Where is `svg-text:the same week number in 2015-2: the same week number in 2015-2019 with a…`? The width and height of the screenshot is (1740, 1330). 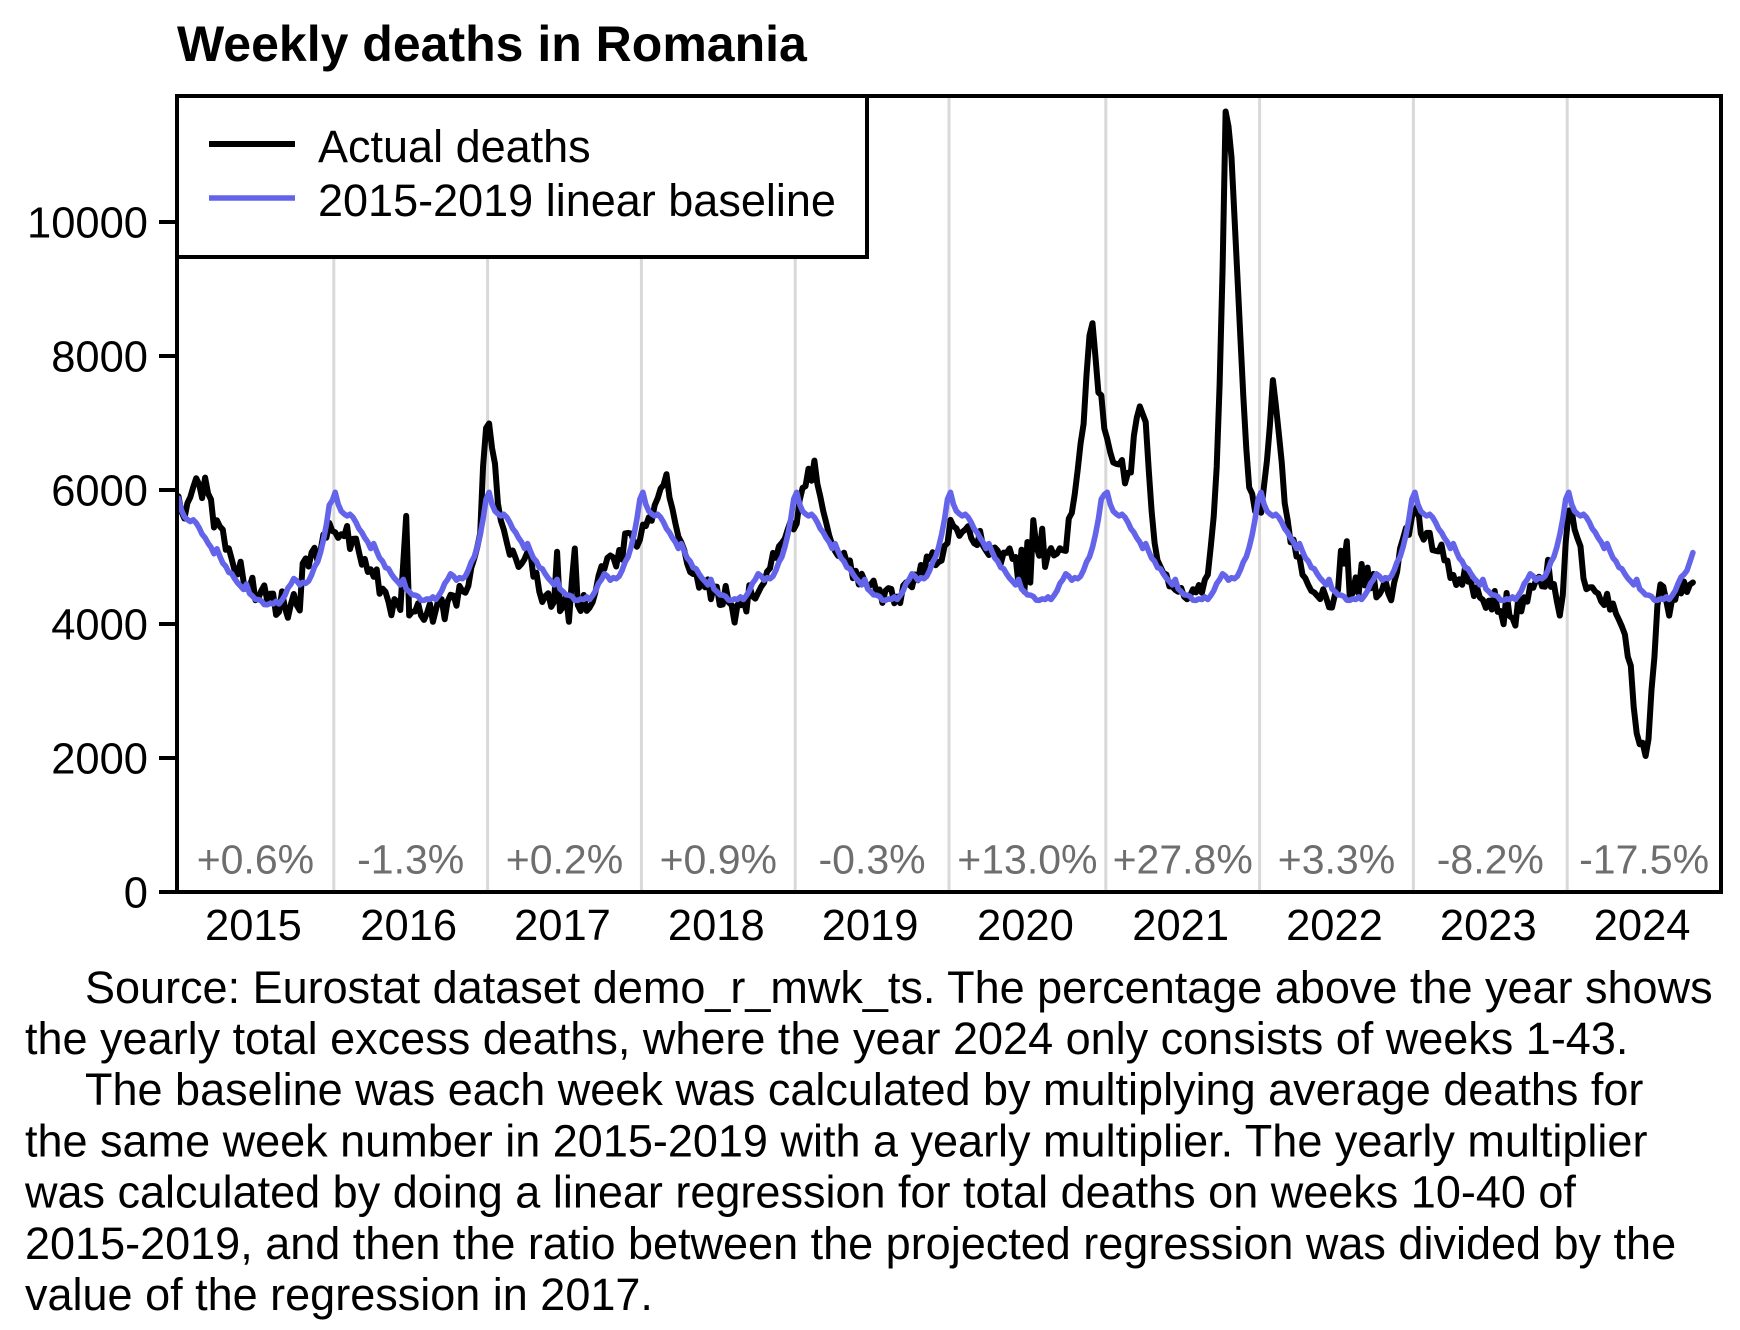 svg-text:the same week number in 2015-2: the same week number in 2015-2019 with a… is located at coordinates (836, 1140).